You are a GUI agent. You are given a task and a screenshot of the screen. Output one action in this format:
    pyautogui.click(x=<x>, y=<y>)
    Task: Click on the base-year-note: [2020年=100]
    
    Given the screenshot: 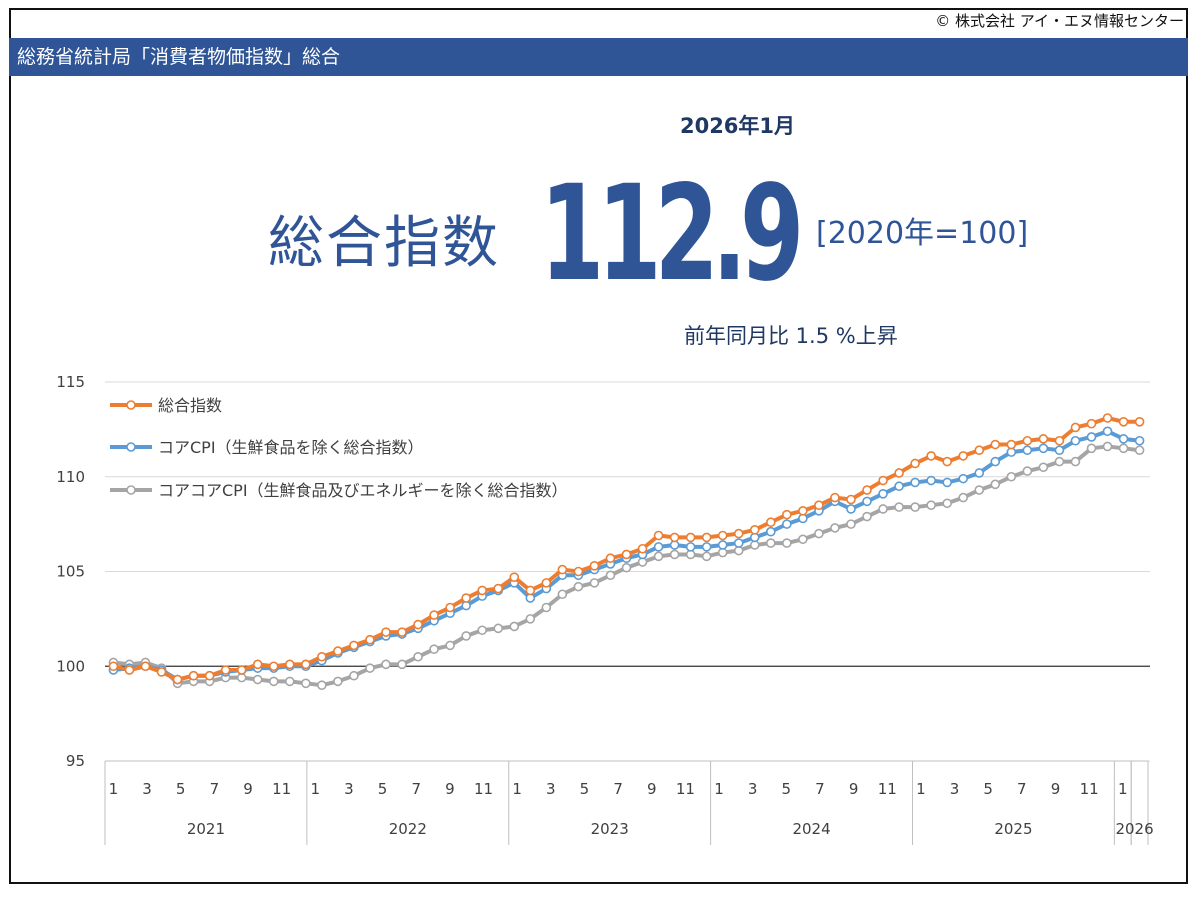 What is the action you would take?
    pyautogui.click(x=922, y=233)
    